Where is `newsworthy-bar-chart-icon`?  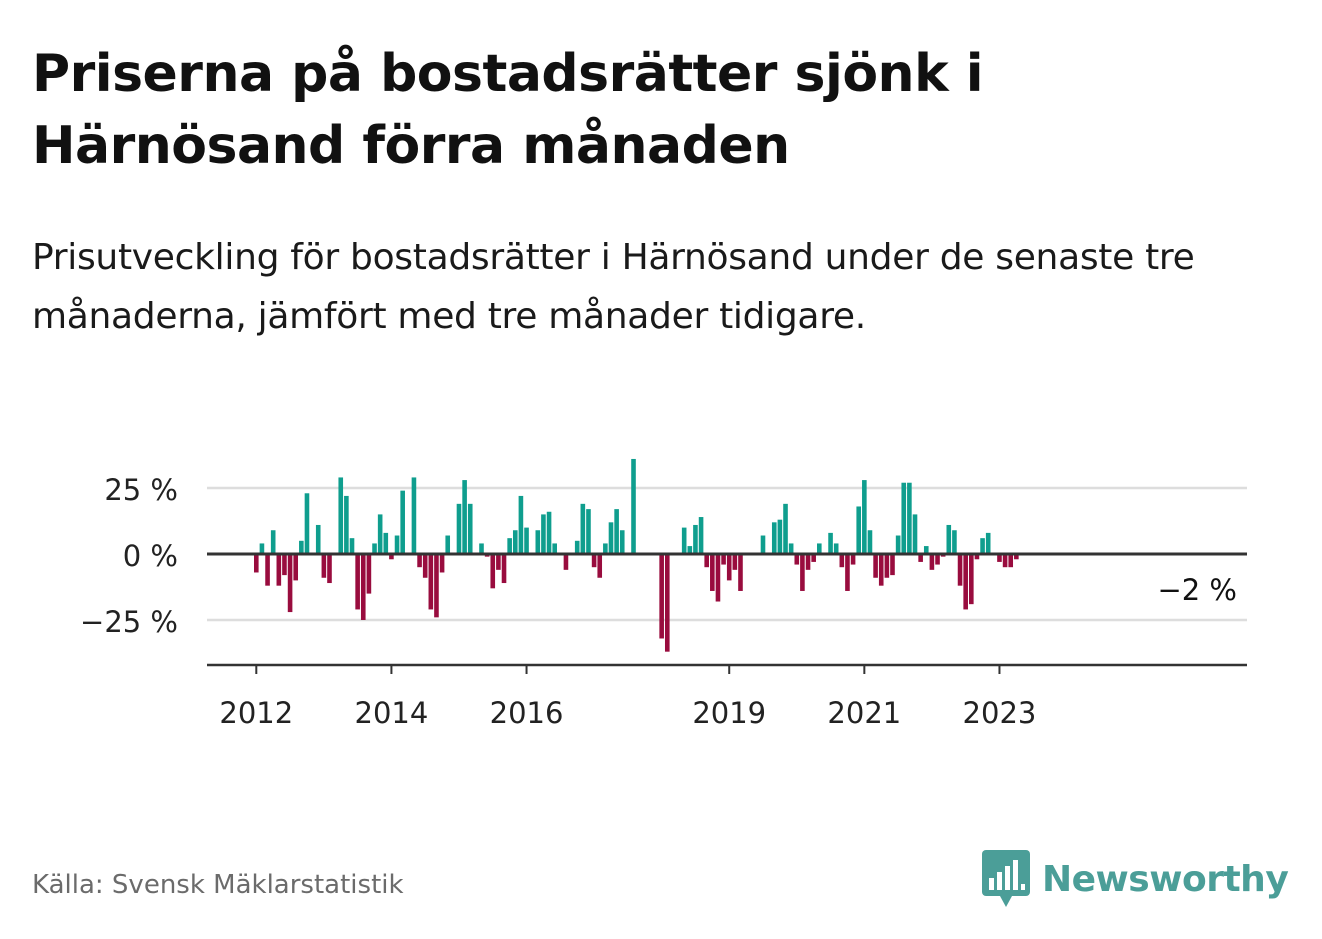
newsworthy-bar-chart-icon is located at coordinates (1006, 878).